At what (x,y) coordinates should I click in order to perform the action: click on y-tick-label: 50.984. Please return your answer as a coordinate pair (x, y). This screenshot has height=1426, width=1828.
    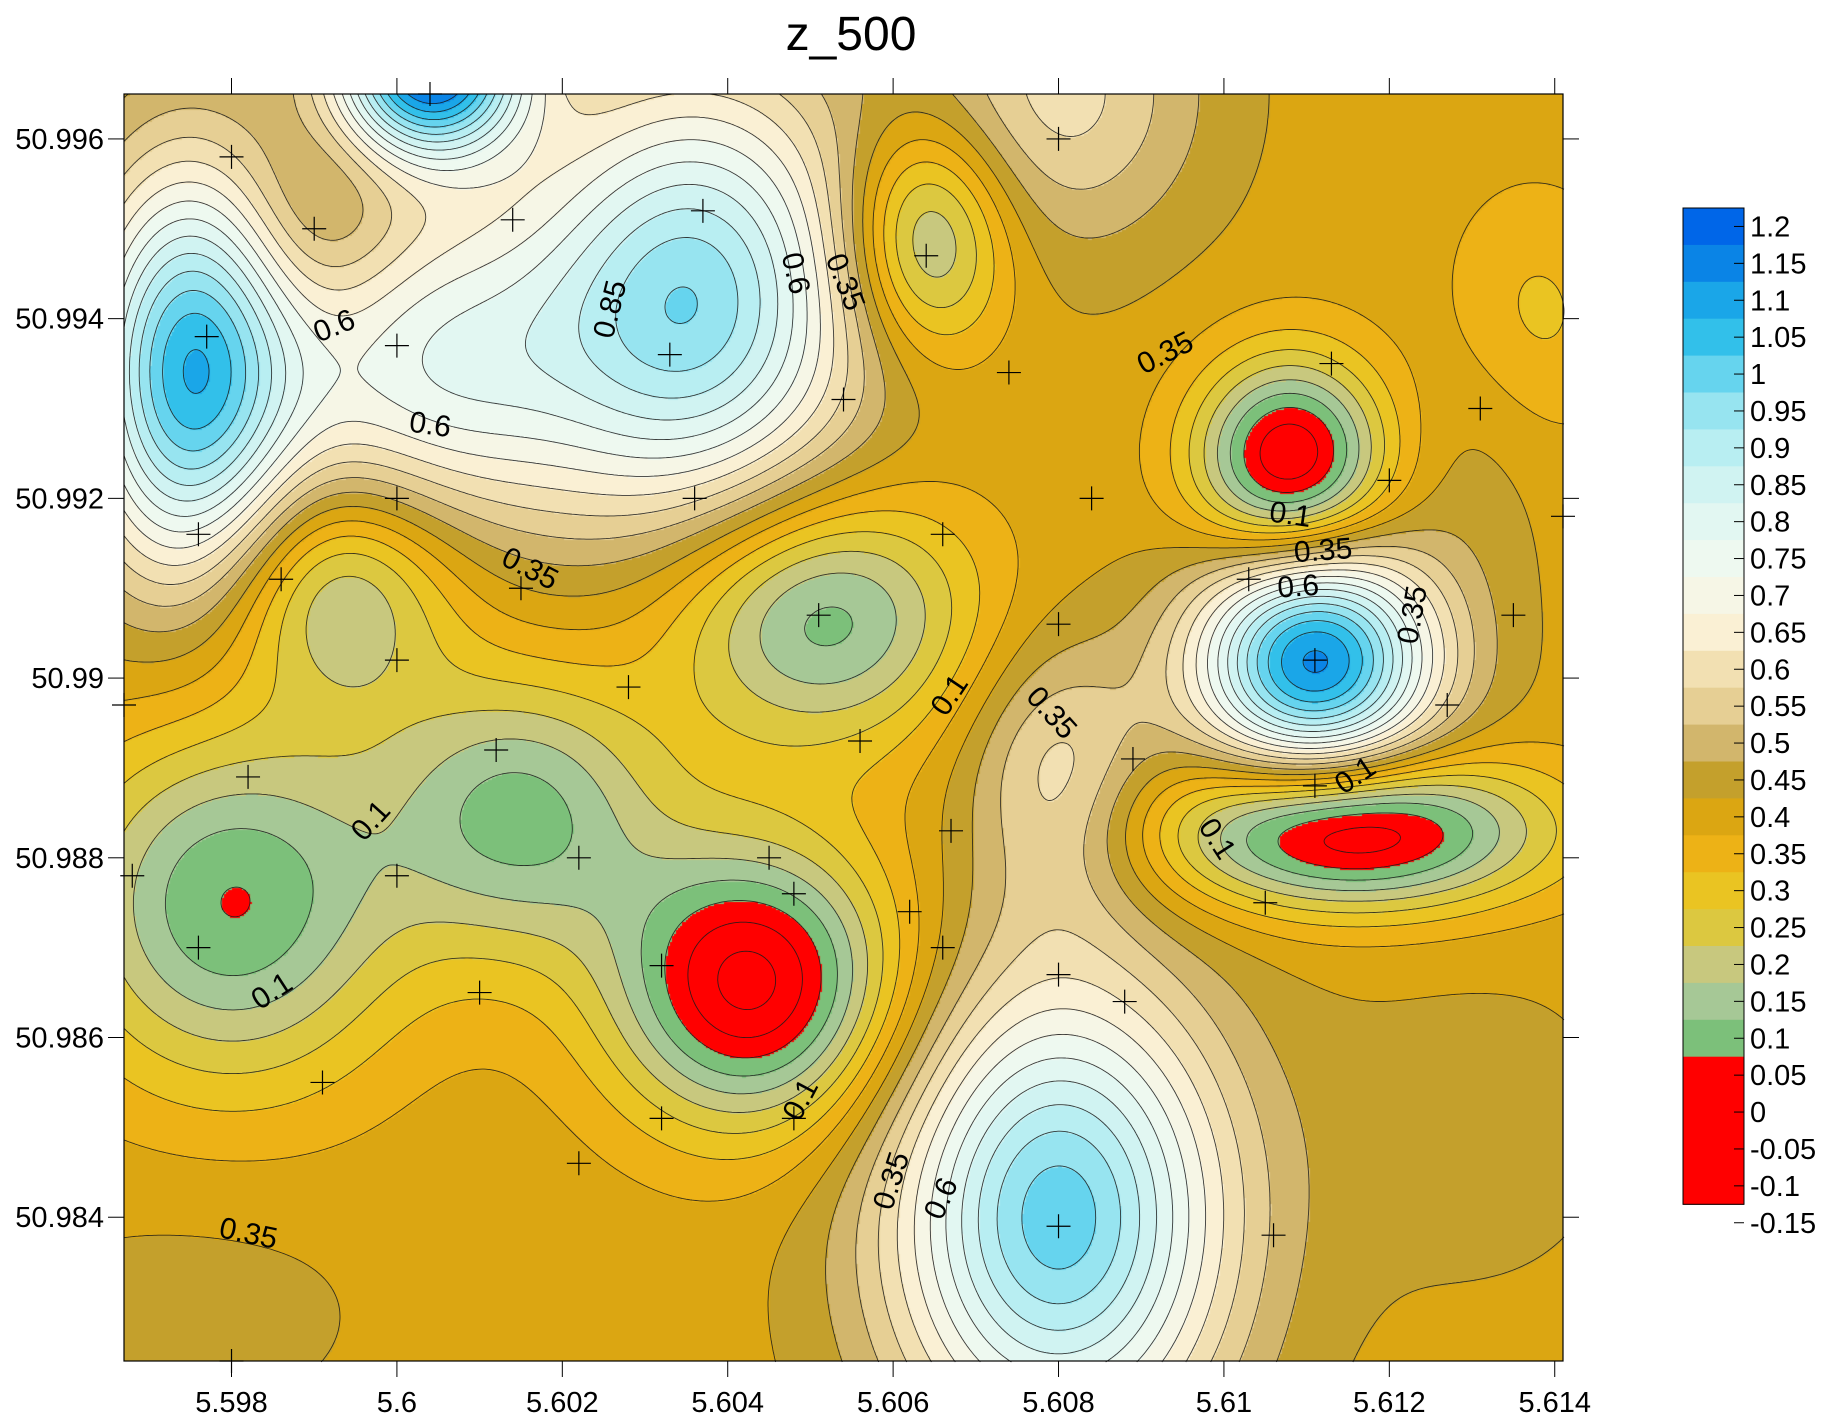
    Looking at the image, I should click on (59, 1218).